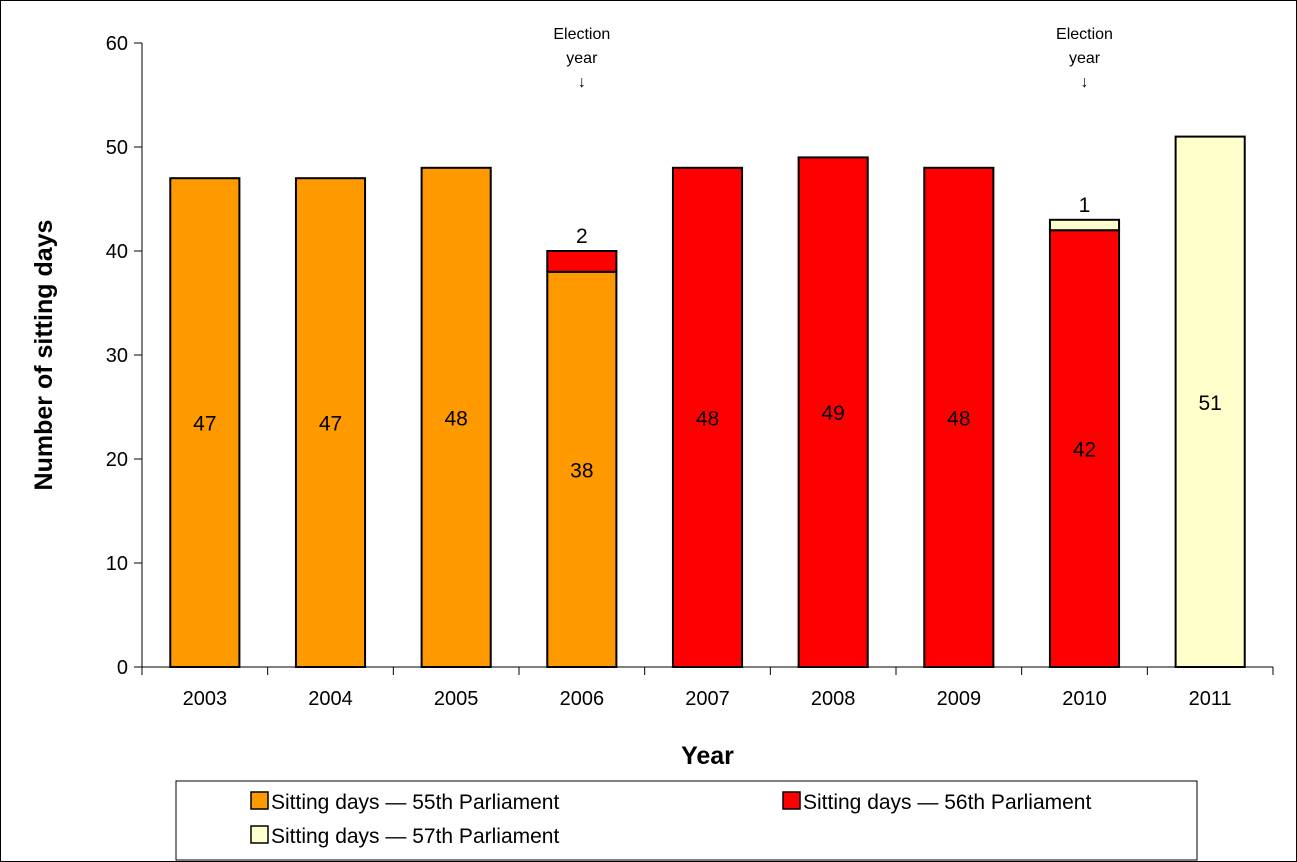 The width and height of the screenshot is (1297, 862). I want to click on annotations: Election year ↓ Election year ↓, so click(833, 58).